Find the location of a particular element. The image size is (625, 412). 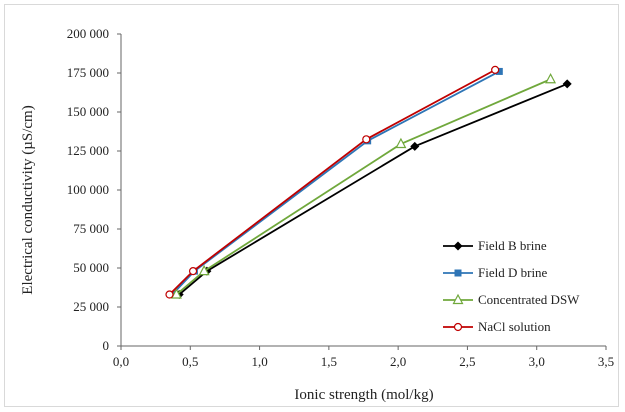

legend-item-3: NaCl solution is located at coordinates (497, 326).